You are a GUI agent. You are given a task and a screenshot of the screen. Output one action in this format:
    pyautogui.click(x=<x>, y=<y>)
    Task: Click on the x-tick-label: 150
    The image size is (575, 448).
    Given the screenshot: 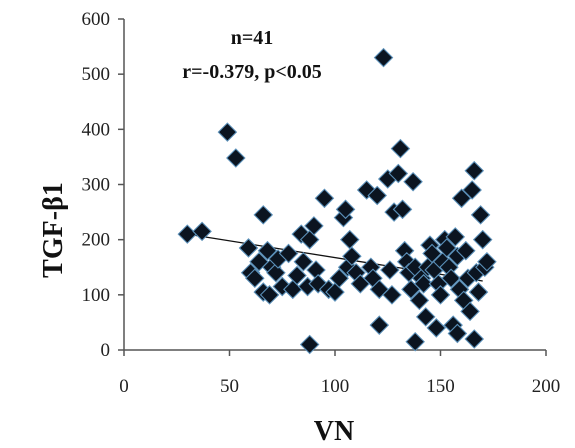 What is the action you would take?
    pyautogui.click(x=440, y=386)
    